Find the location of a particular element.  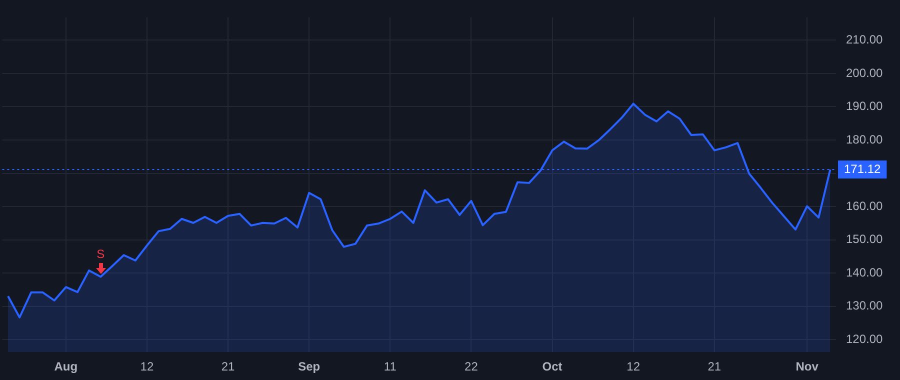

y-tick-label: 130.00 is located at coordinates (865, 305).